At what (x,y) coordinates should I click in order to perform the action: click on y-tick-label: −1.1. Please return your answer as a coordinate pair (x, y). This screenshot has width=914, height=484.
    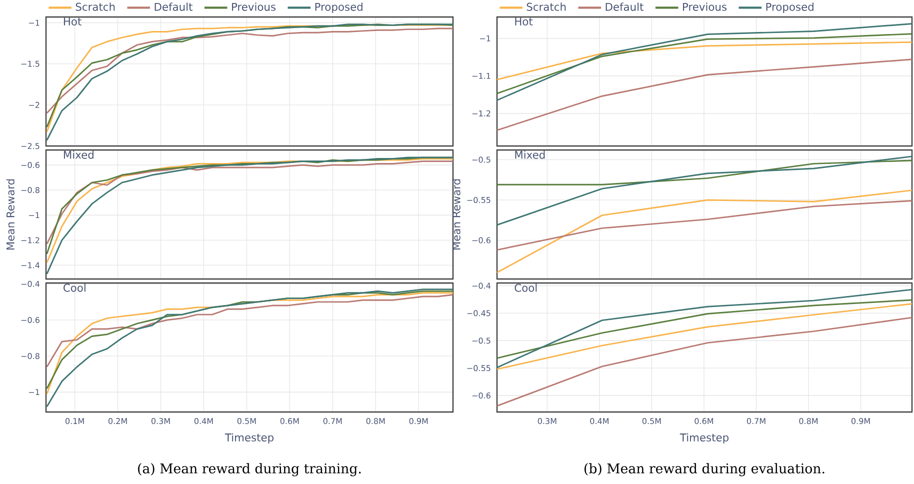
    Looking at the image, I should click on (481, 75).